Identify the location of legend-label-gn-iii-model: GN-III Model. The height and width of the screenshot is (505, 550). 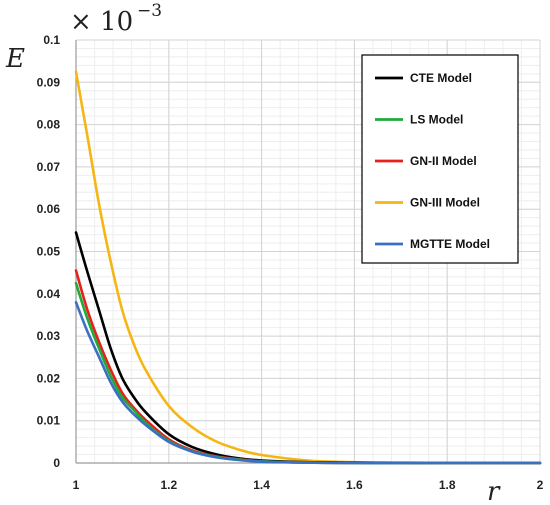
(445, 203).